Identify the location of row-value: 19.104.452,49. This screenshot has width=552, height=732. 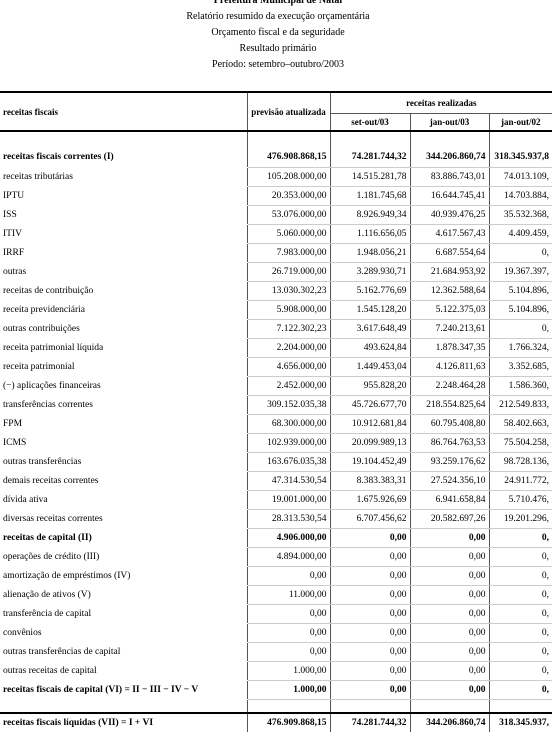
(369, 462).